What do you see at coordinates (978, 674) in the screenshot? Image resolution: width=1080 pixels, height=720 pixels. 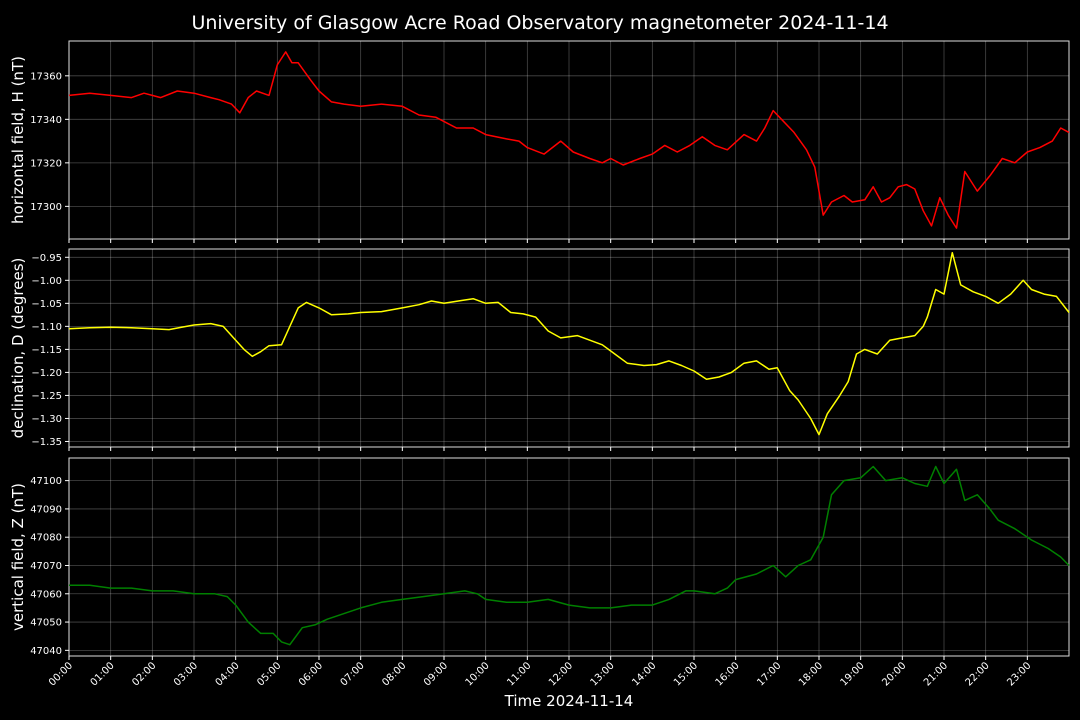 I see `x-tick-label: 22:00` at bounding box center [978, 674].